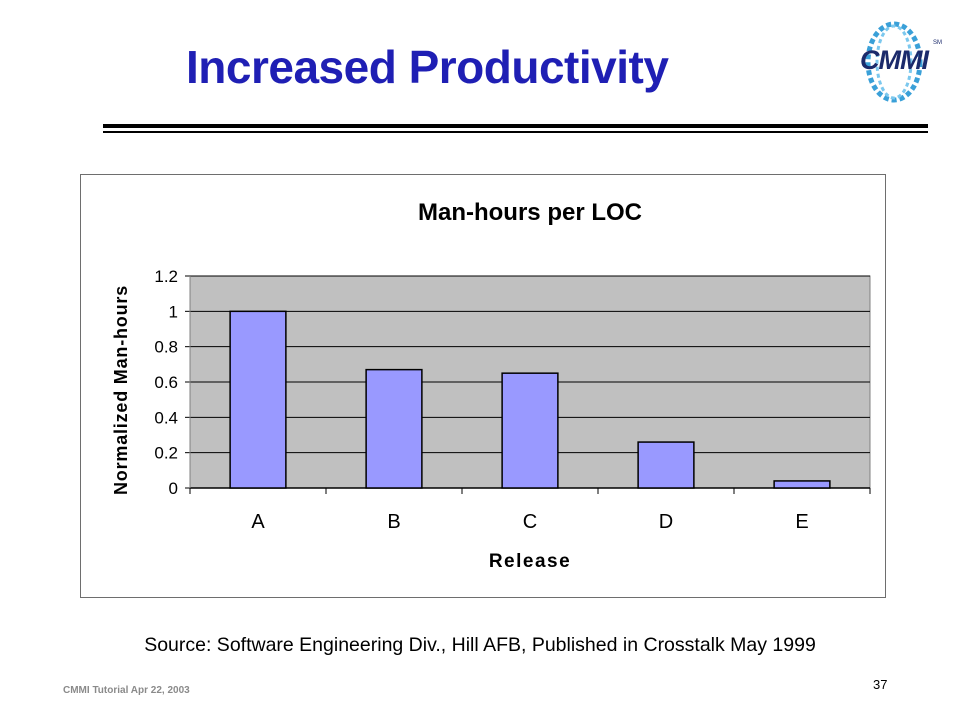 The height and width of the screenshot is (720, 960). Describe the element at coordinates (530, 430) in the screenshot. I see `bar-C` at that location.